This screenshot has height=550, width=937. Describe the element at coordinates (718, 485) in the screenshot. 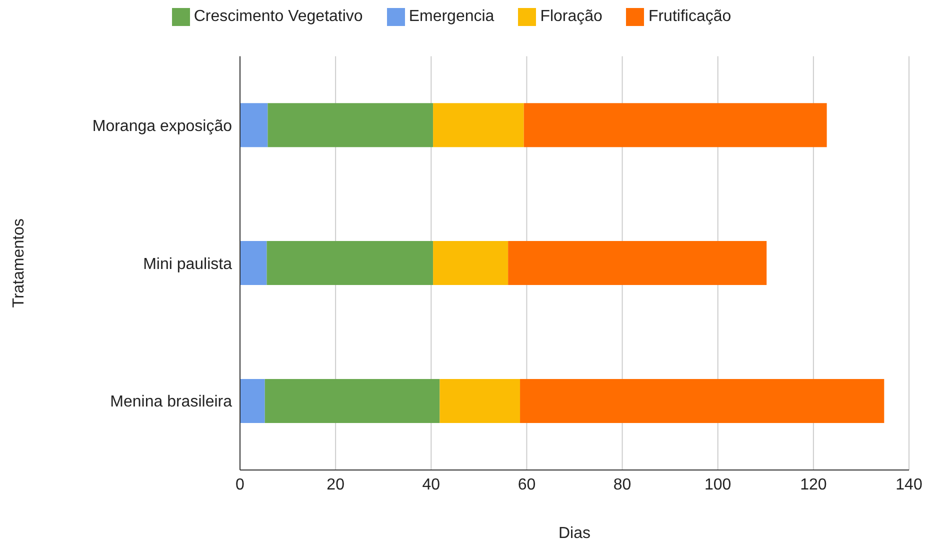

I see `x-tick-label: 100` at that location.